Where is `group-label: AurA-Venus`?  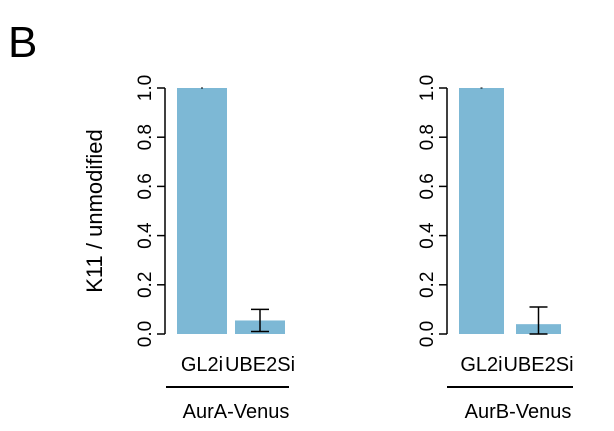 group-label: AurA-Venus is located at coordinates (236, 412).